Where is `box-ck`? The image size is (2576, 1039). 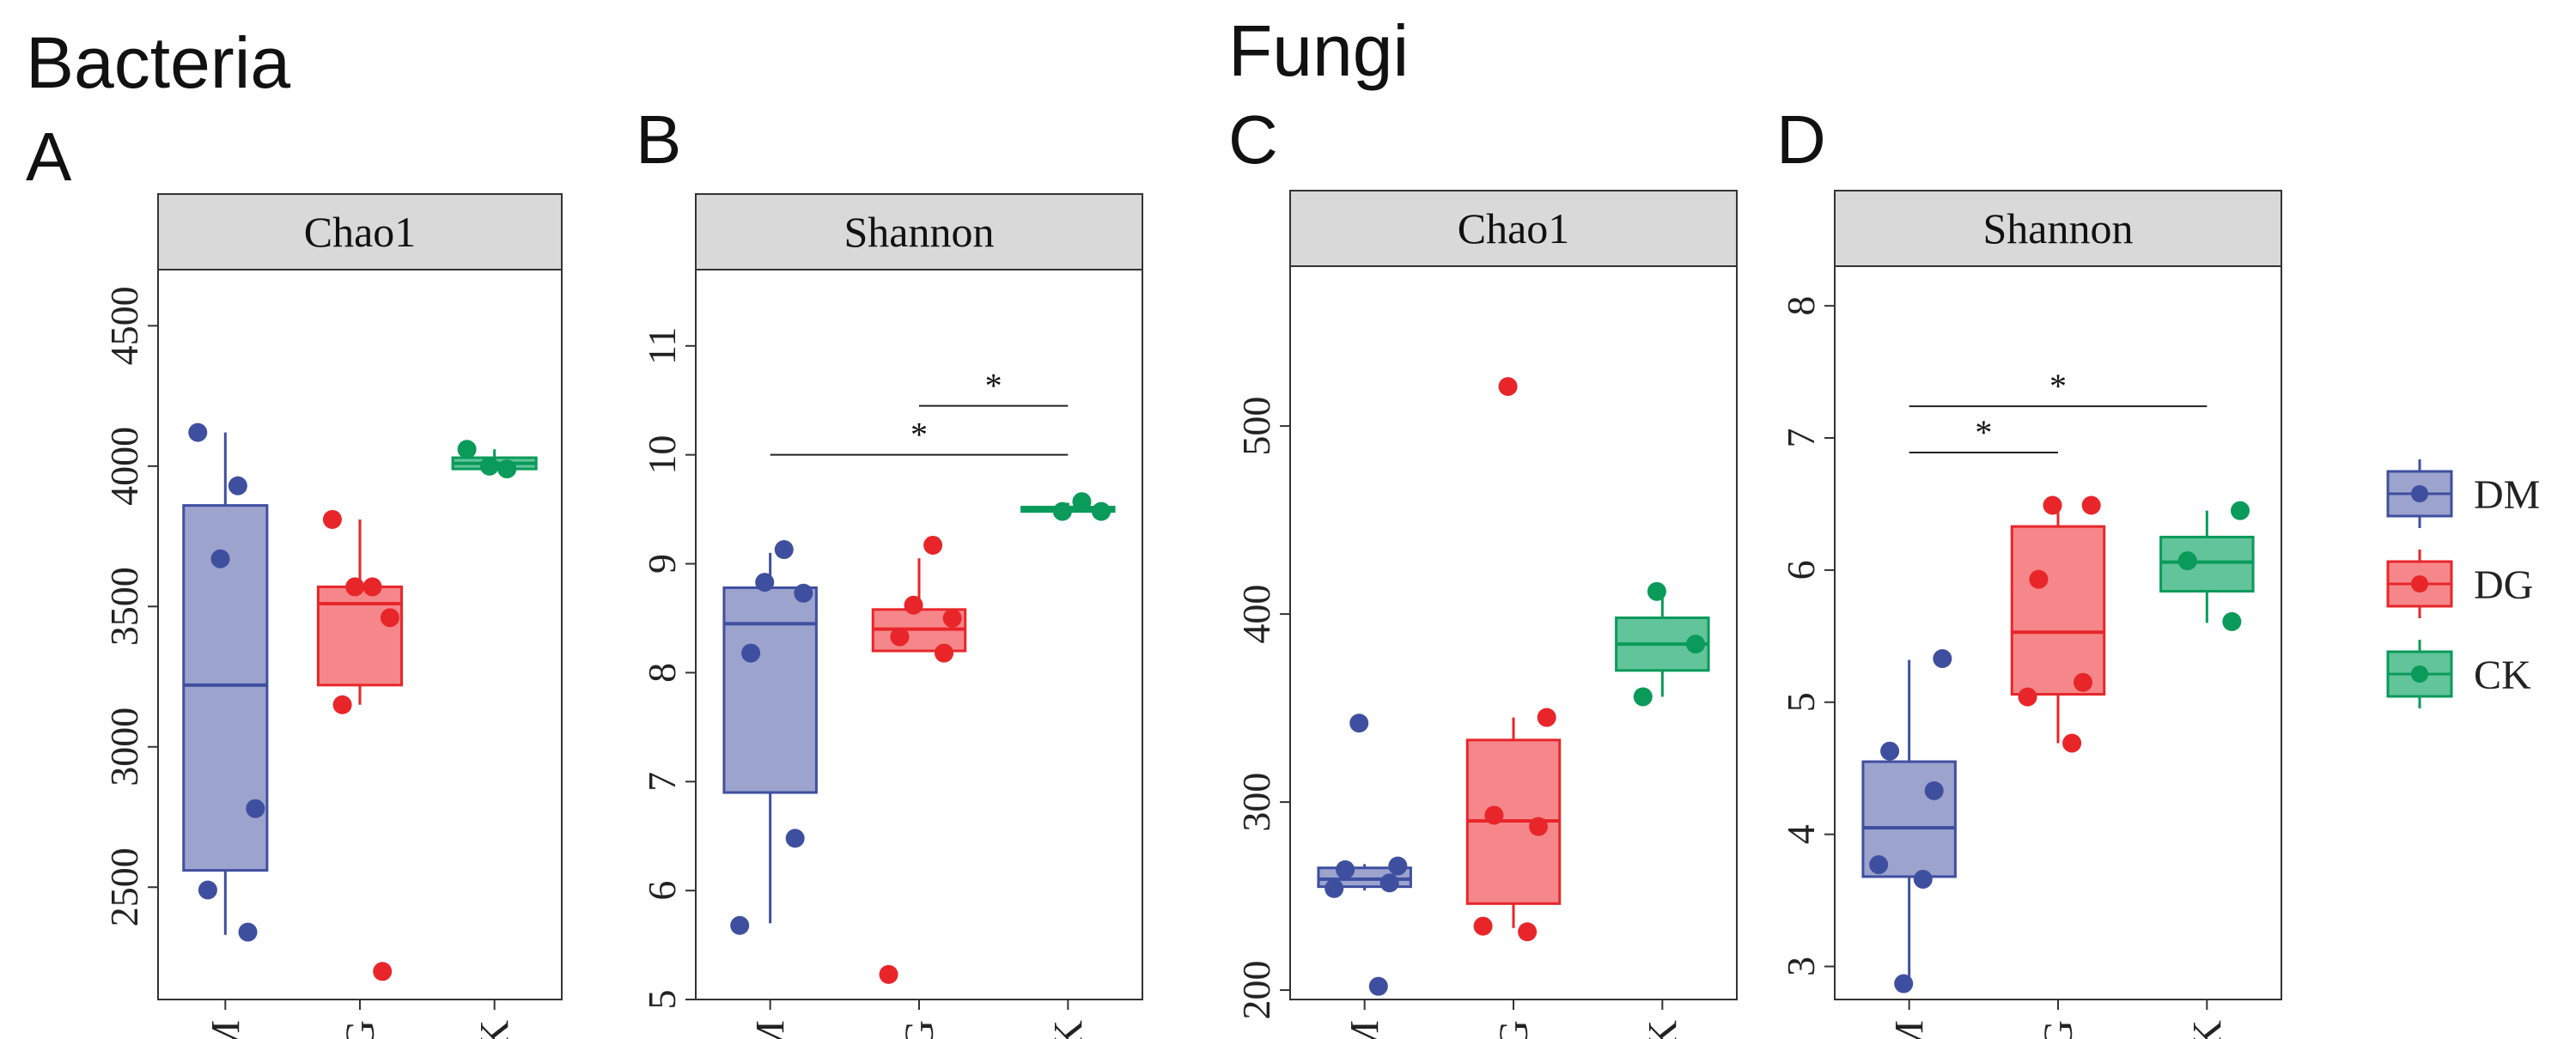 box-ck is located at coordinates (2207, 566).